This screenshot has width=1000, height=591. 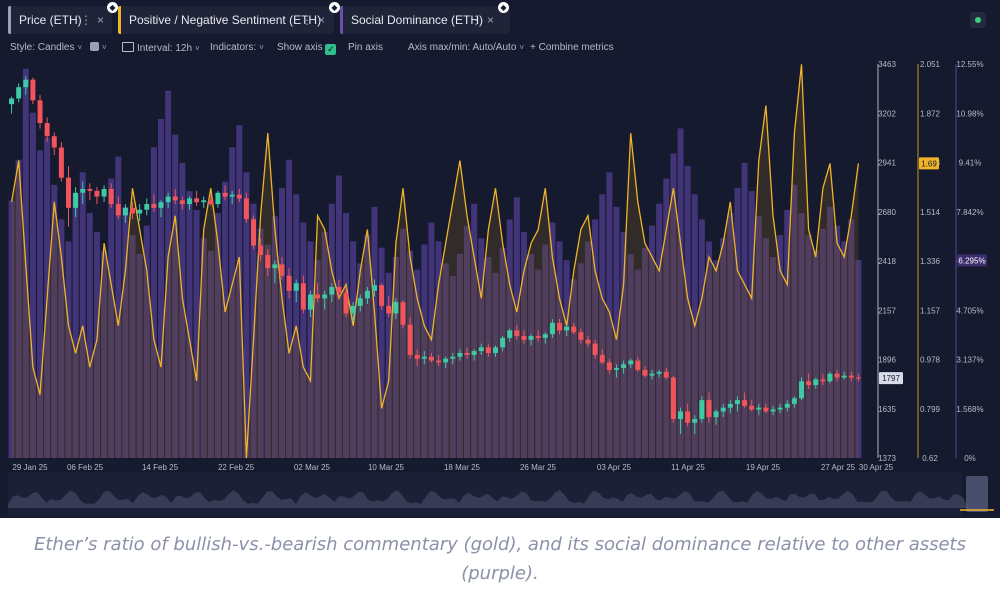 I want to click on x-tick-label: 22 Feb 25, so click(x=236, y=467).